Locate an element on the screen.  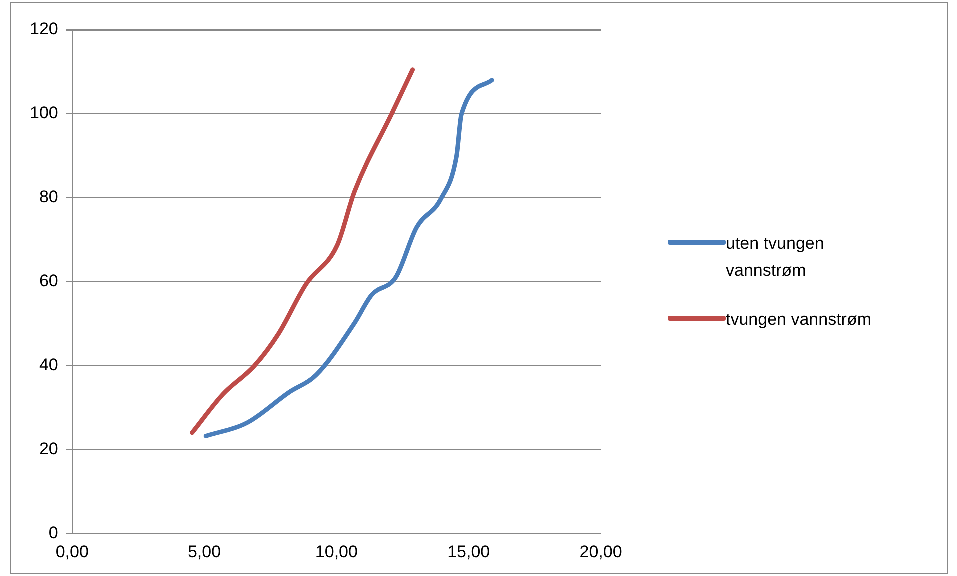
y-tick-label: 60 is located at coordinates (48, 280).